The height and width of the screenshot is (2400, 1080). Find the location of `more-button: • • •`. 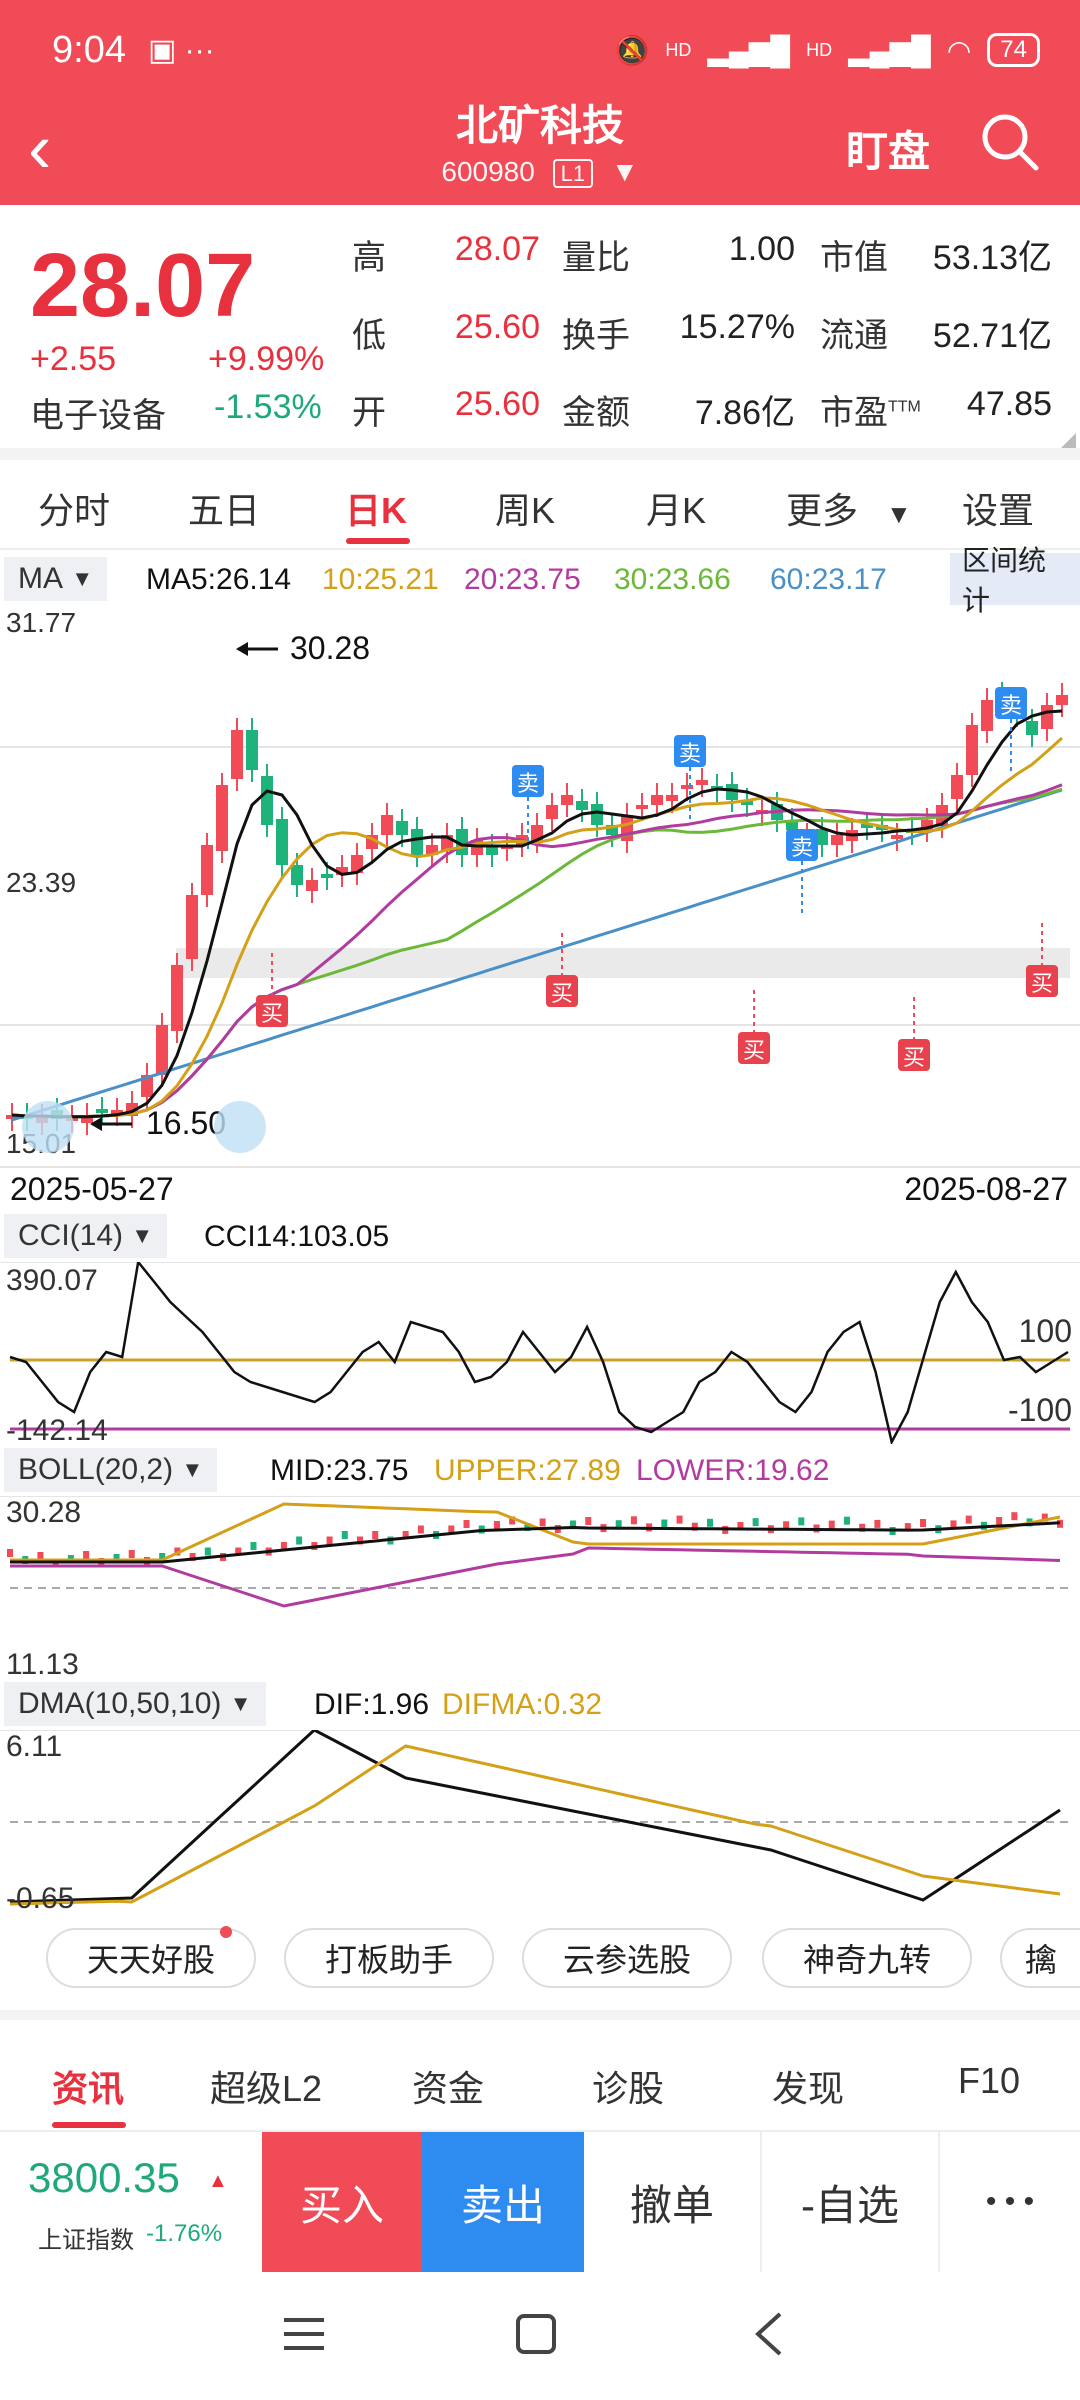

more-button: • • • is located at coordinates (1010, 2201).